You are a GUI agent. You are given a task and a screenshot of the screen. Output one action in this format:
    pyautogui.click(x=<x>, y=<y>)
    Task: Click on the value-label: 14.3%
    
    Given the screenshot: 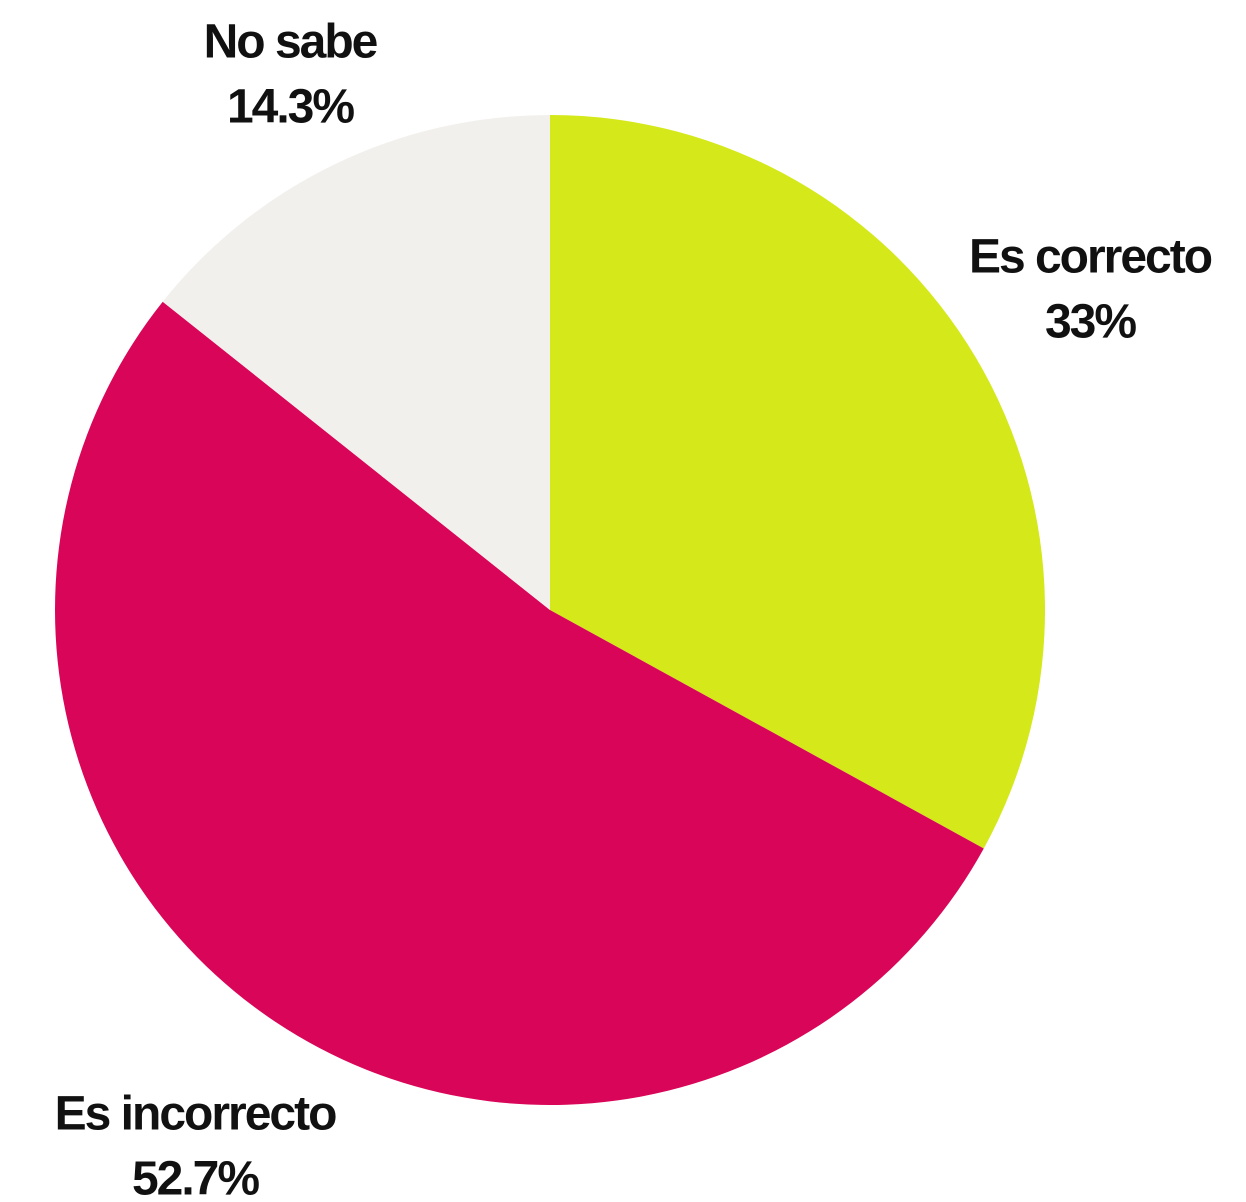 What is the action you would take?
    pyautogui.click(x=290, y=107)
    